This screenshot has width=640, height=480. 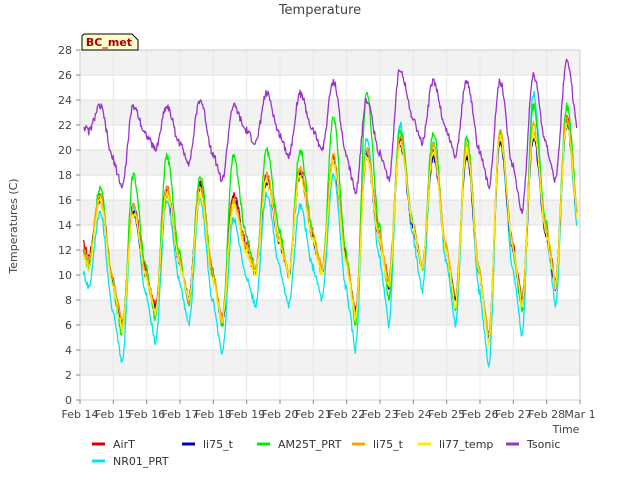 What do you see at coordinates (513, 414) in the screenshot?
I see `x-tick-label: Feb 27` at bounding box center [513, 414].